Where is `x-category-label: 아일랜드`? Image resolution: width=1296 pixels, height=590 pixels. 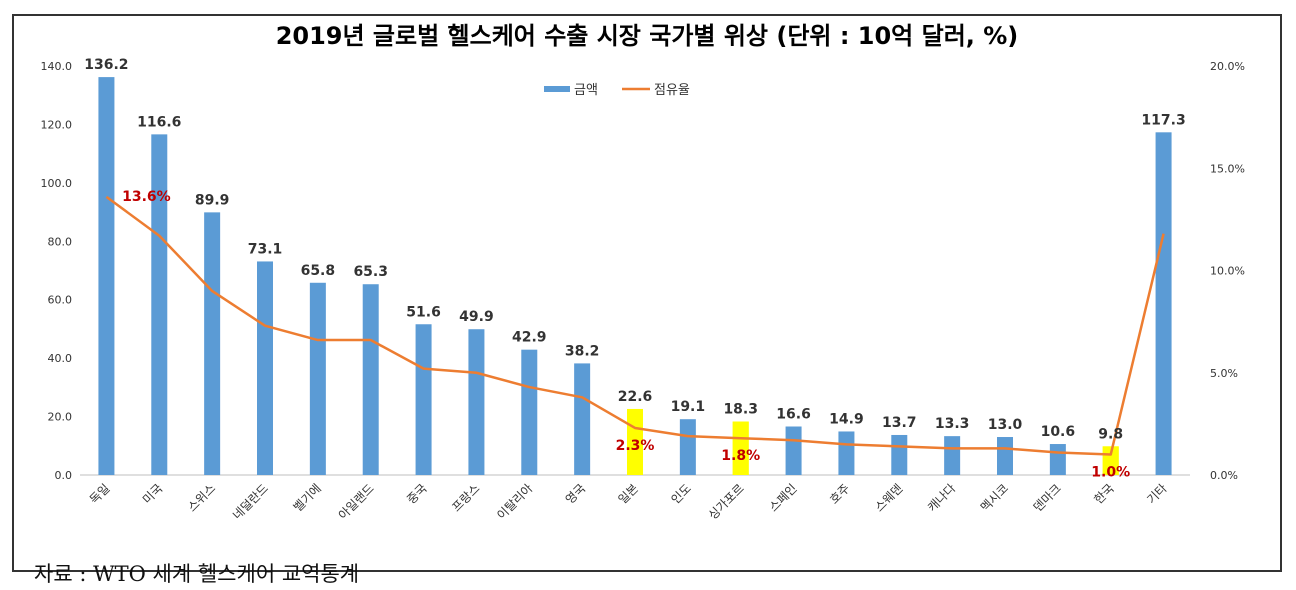 x-category-label: 아일랜드 is located at coordinates (356, 501).